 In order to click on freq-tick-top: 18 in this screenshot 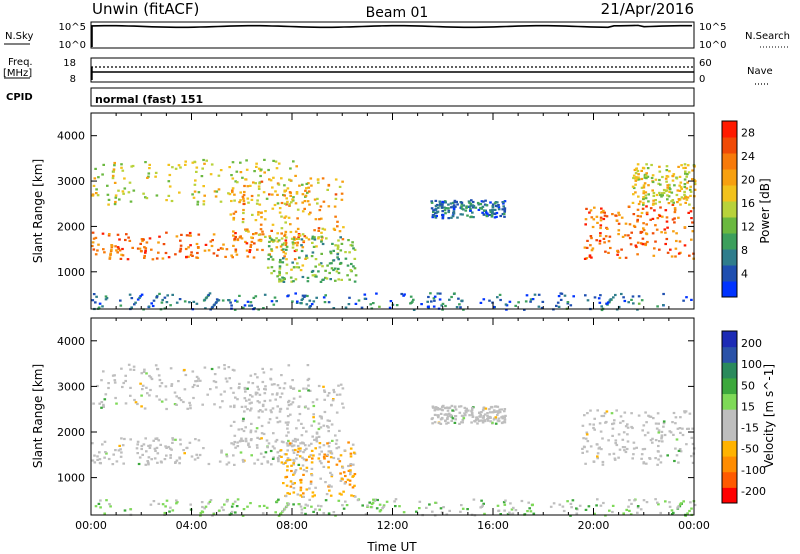, I will do `click(69, 63)`.